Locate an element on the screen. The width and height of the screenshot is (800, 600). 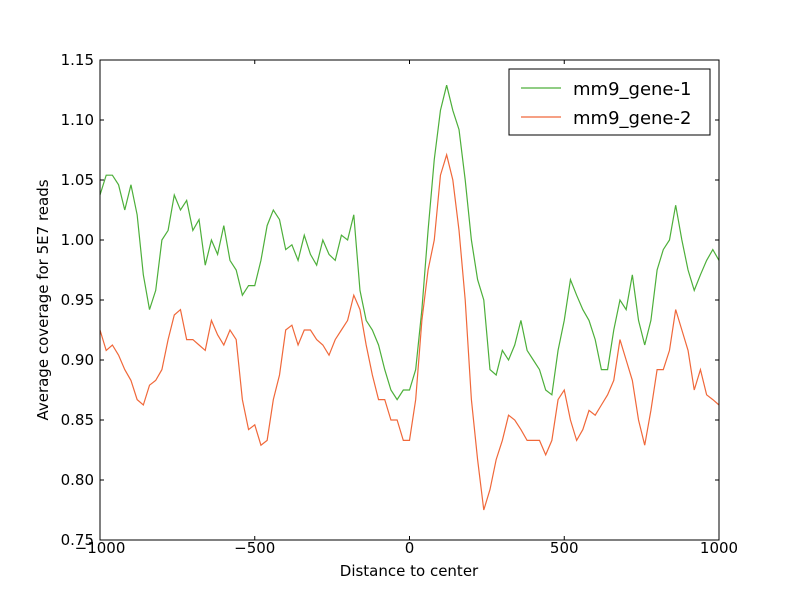
legend-label: mm9_gene-2 is located at coordinates (632, 118).